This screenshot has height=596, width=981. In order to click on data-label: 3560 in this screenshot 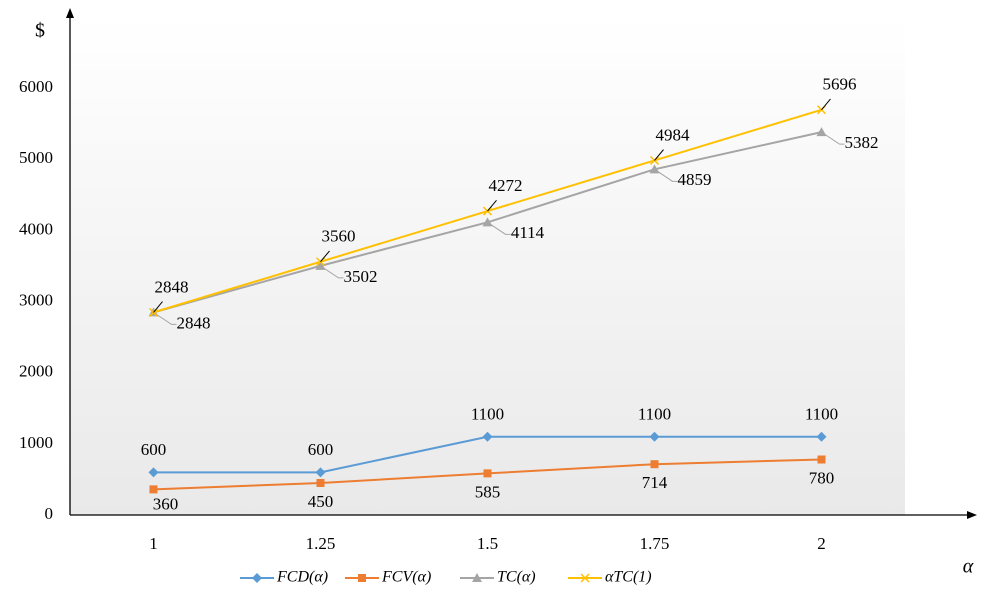, I will do `click(339, 236)`.